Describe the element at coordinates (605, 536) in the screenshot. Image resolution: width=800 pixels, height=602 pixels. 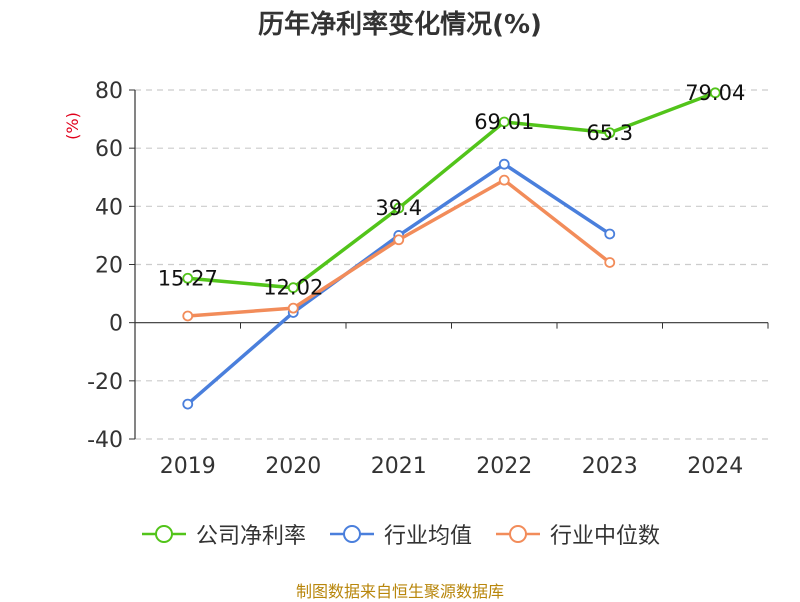
I see `legend-label: 行业中位数` at that location.